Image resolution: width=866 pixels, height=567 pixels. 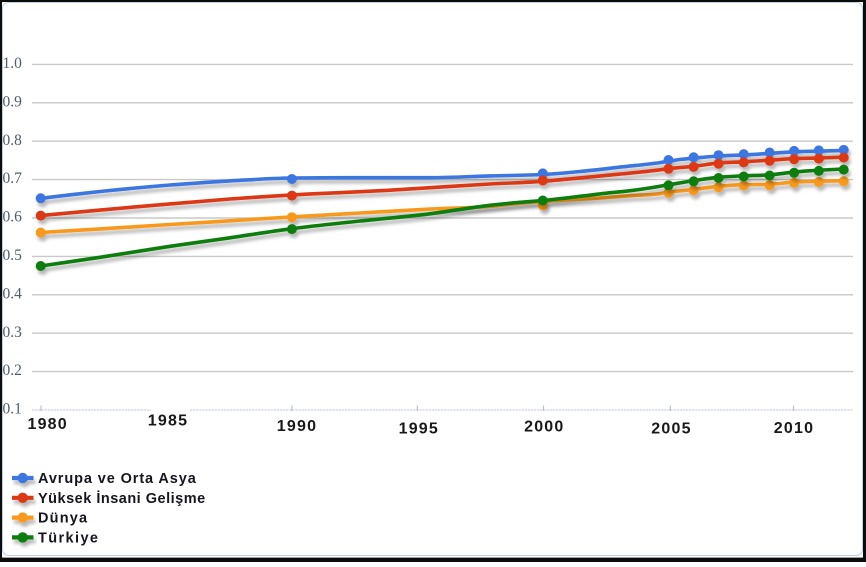 I want to click on svg-text: 0.4, so click(x=13, y=293).